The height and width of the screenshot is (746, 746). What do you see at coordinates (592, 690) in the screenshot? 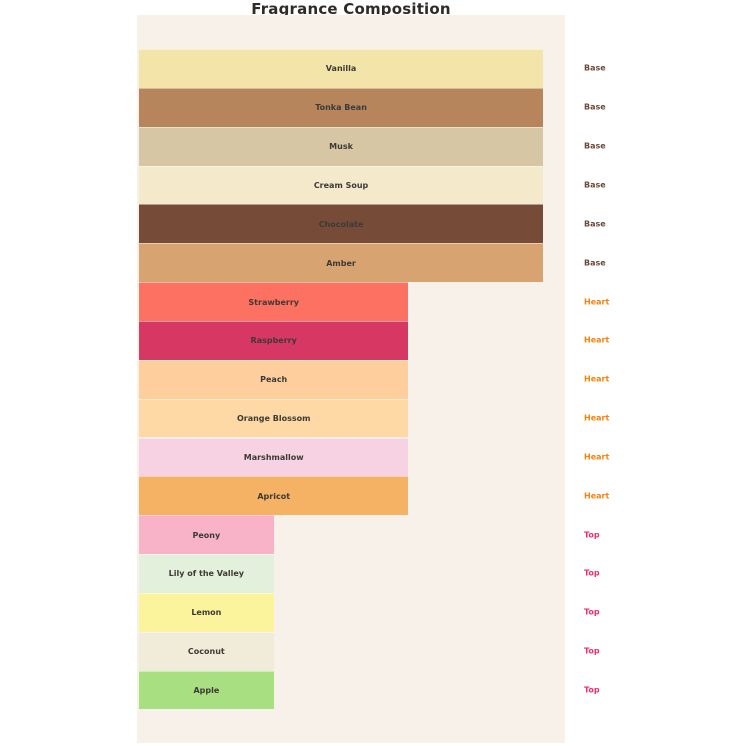
I see `group-label-top-16: Top` at bounding box center [592, 690].